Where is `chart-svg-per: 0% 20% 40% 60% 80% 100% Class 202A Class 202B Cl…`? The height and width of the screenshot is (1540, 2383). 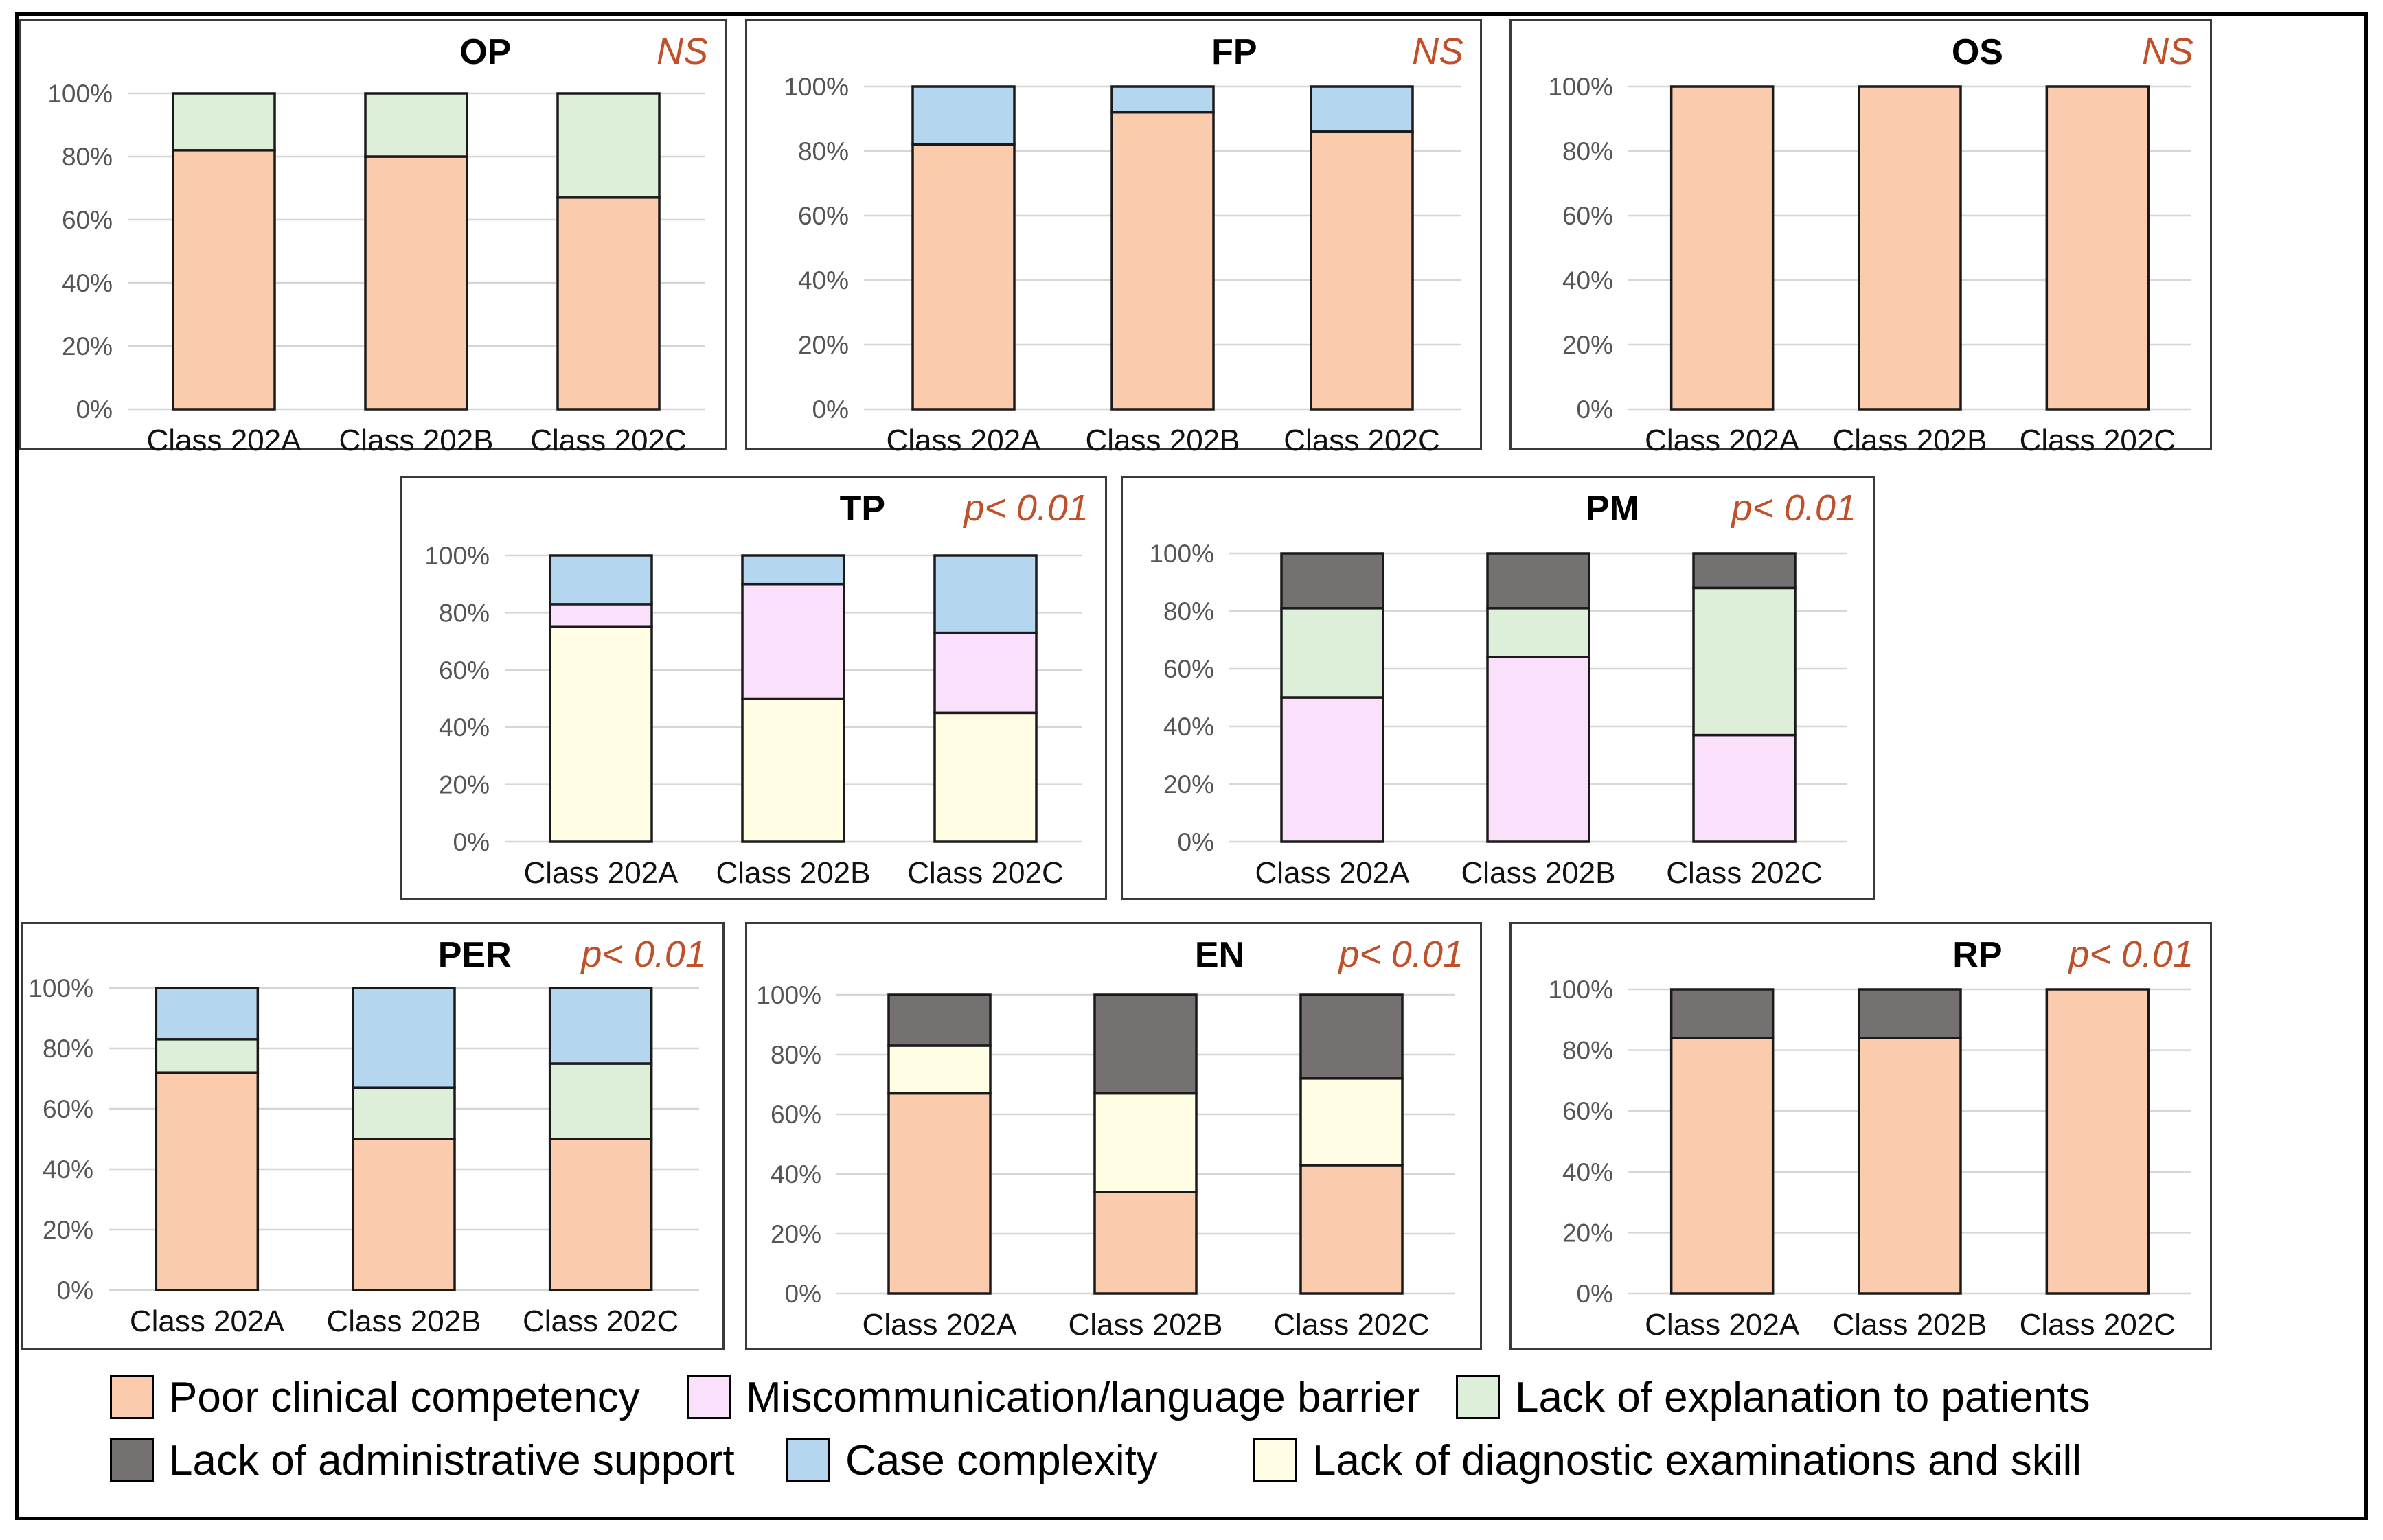
chart-svg-per: 0% 20% 40% 60% 80% 100% Class 202A Class 202B Cl… is located at coordinates (367, 1136).